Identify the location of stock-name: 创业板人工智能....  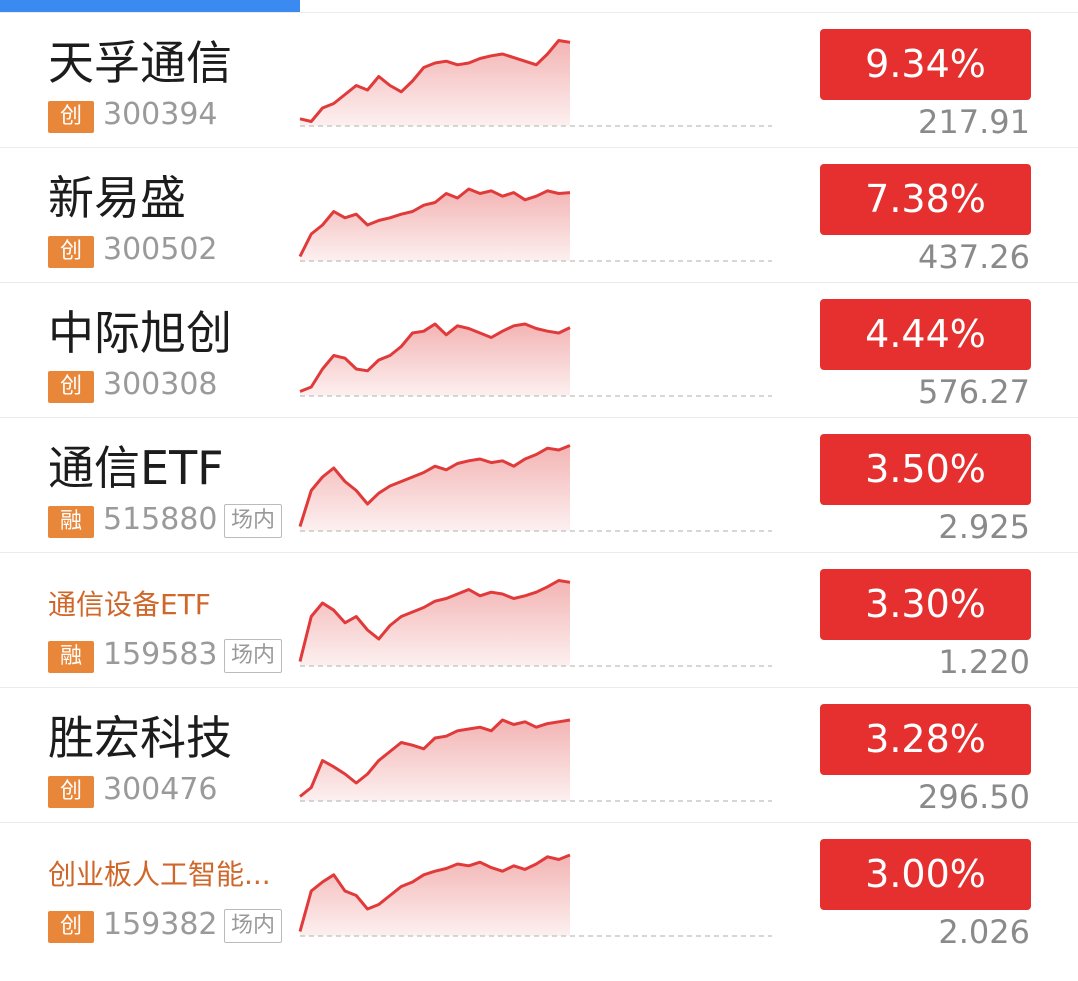
(159, 874).